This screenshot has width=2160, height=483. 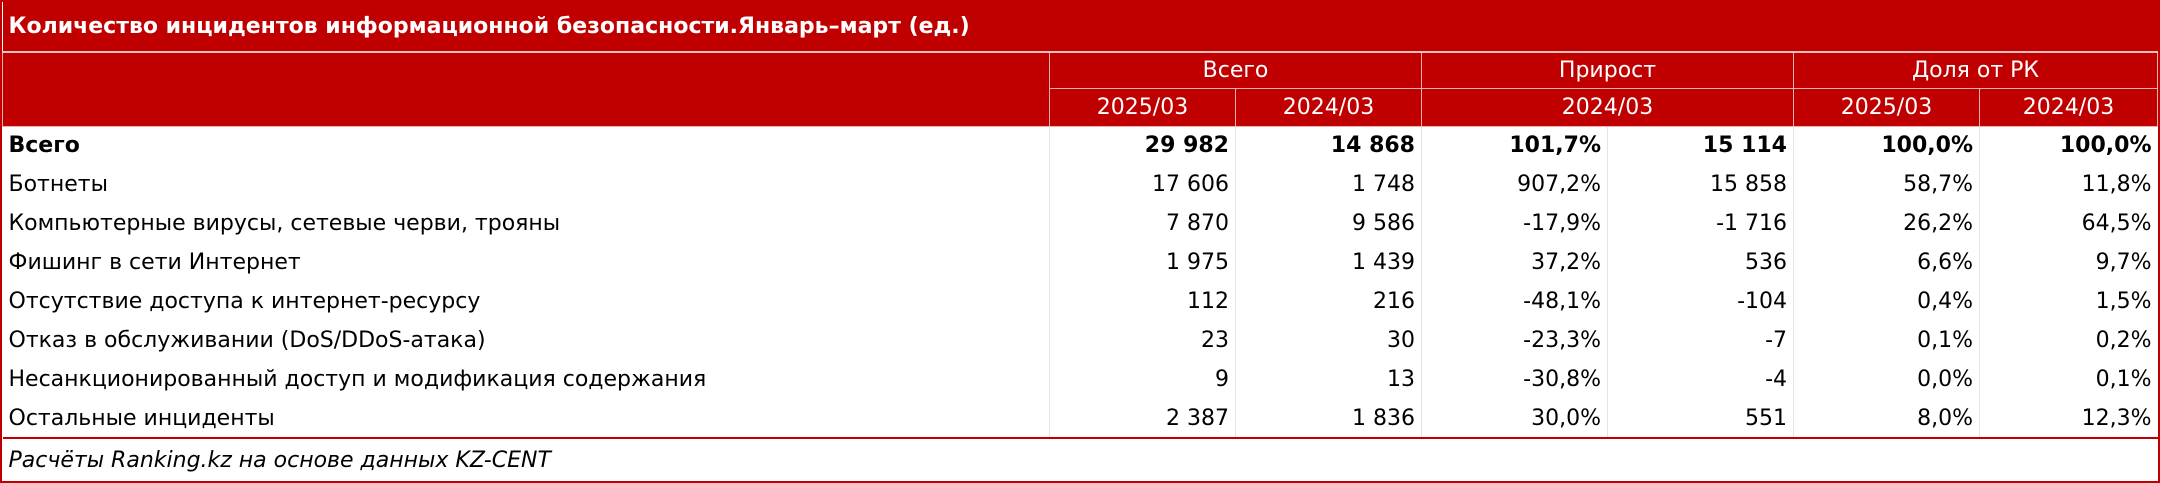 I want to click on value-cell: 9 586, so click(x=1328, y=223).